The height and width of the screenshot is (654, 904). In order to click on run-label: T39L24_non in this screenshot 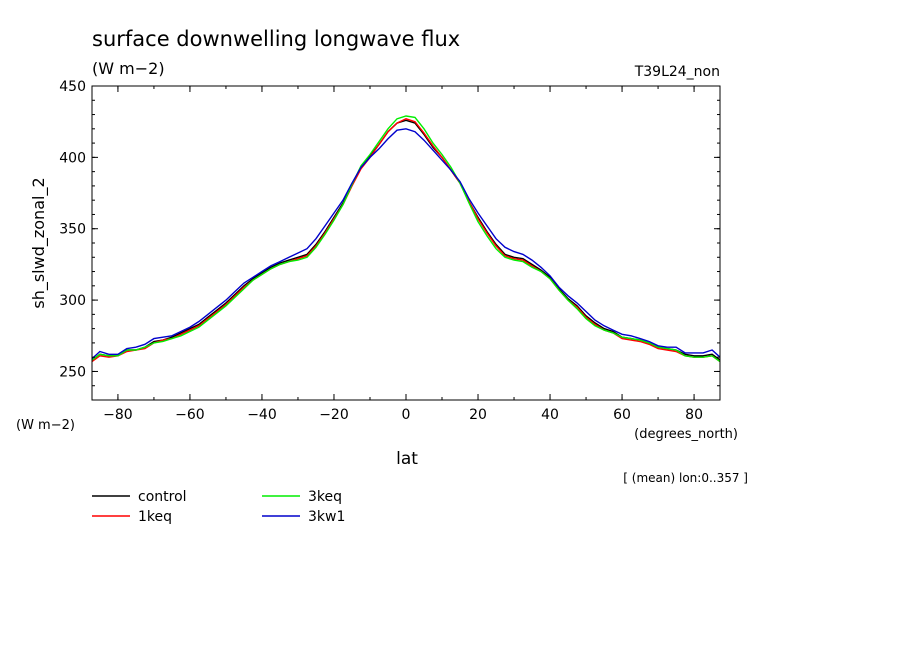, I will do `click(677, 72)`.